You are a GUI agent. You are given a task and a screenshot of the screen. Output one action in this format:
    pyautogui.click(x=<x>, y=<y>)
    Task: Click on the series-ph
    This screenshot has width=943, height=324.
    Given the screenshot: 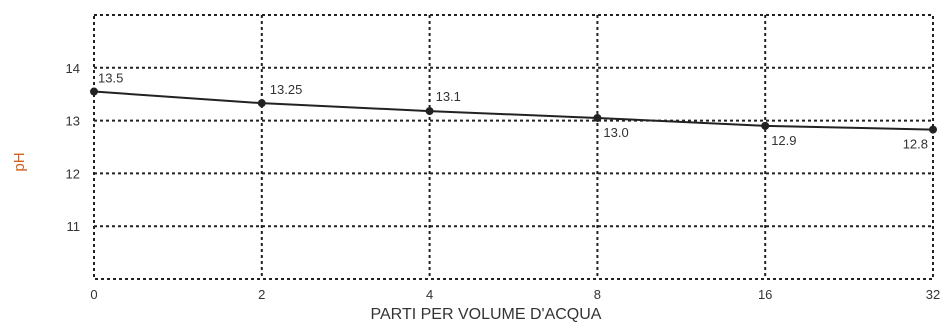 What is the action you would take?
    pyautogui.click(x=513, y=110)
    